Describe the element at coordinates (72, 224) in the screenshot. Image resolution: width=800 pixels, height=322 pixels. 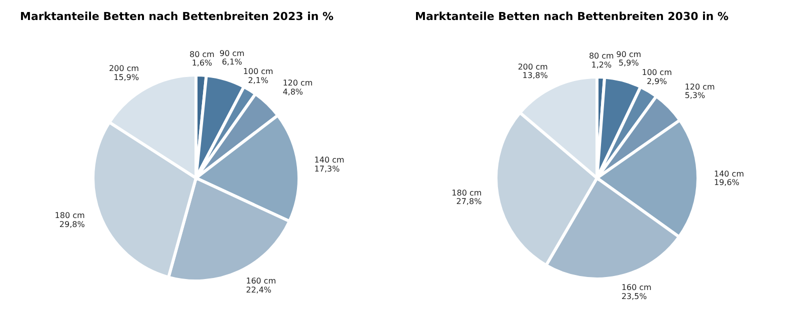
I see `data-label: 29,8%` at that location.